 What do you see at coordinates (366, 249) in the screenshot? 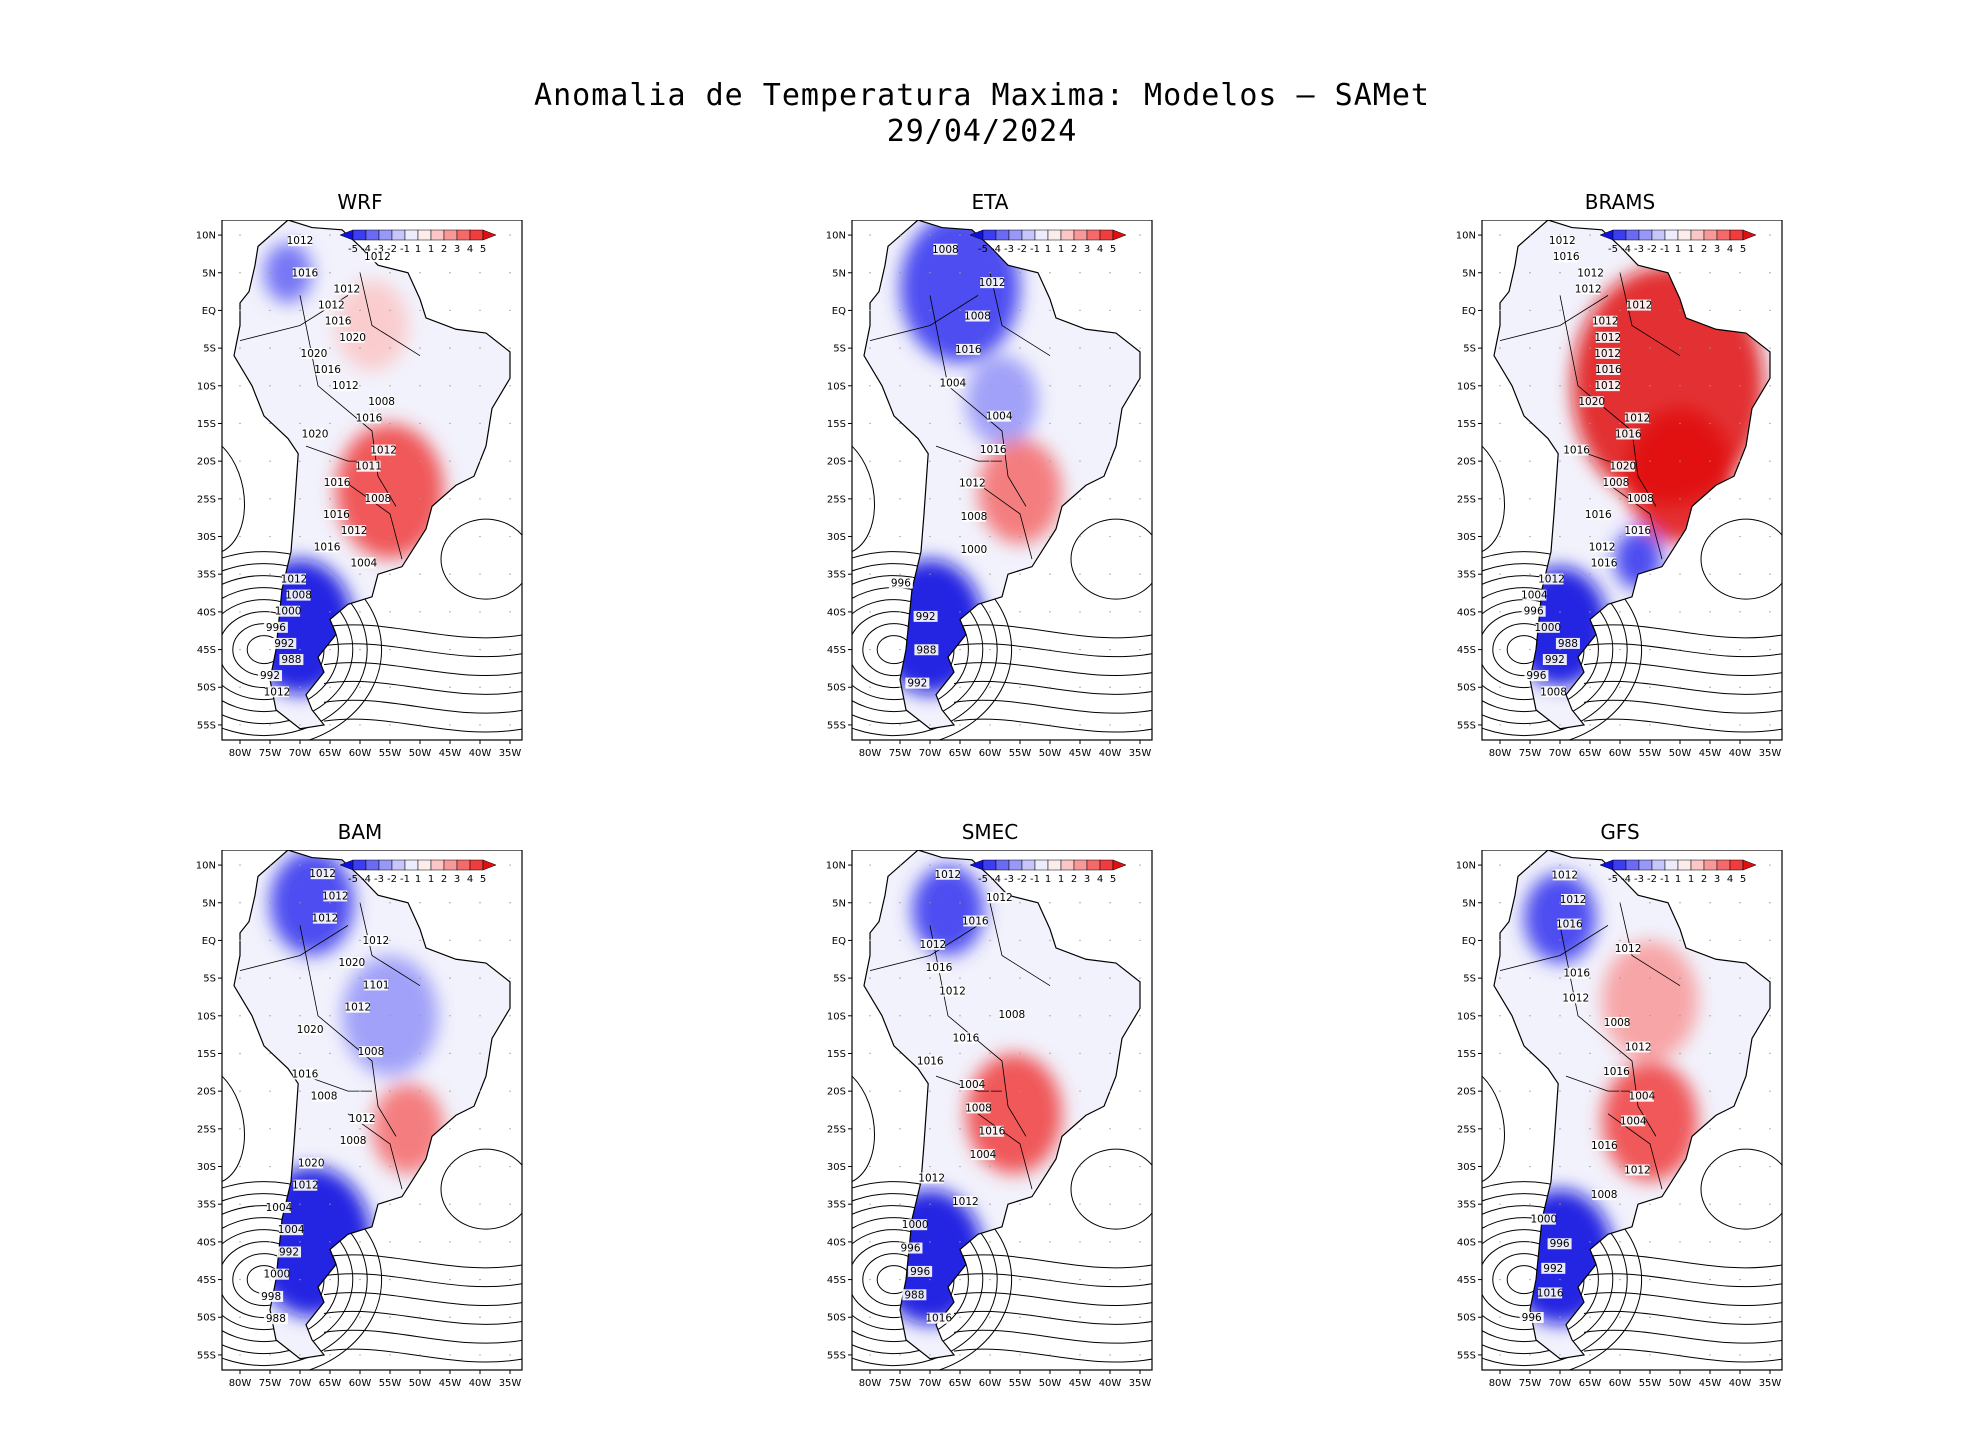
I see `colorbar-label: -4` at bounding box center [366, 249].